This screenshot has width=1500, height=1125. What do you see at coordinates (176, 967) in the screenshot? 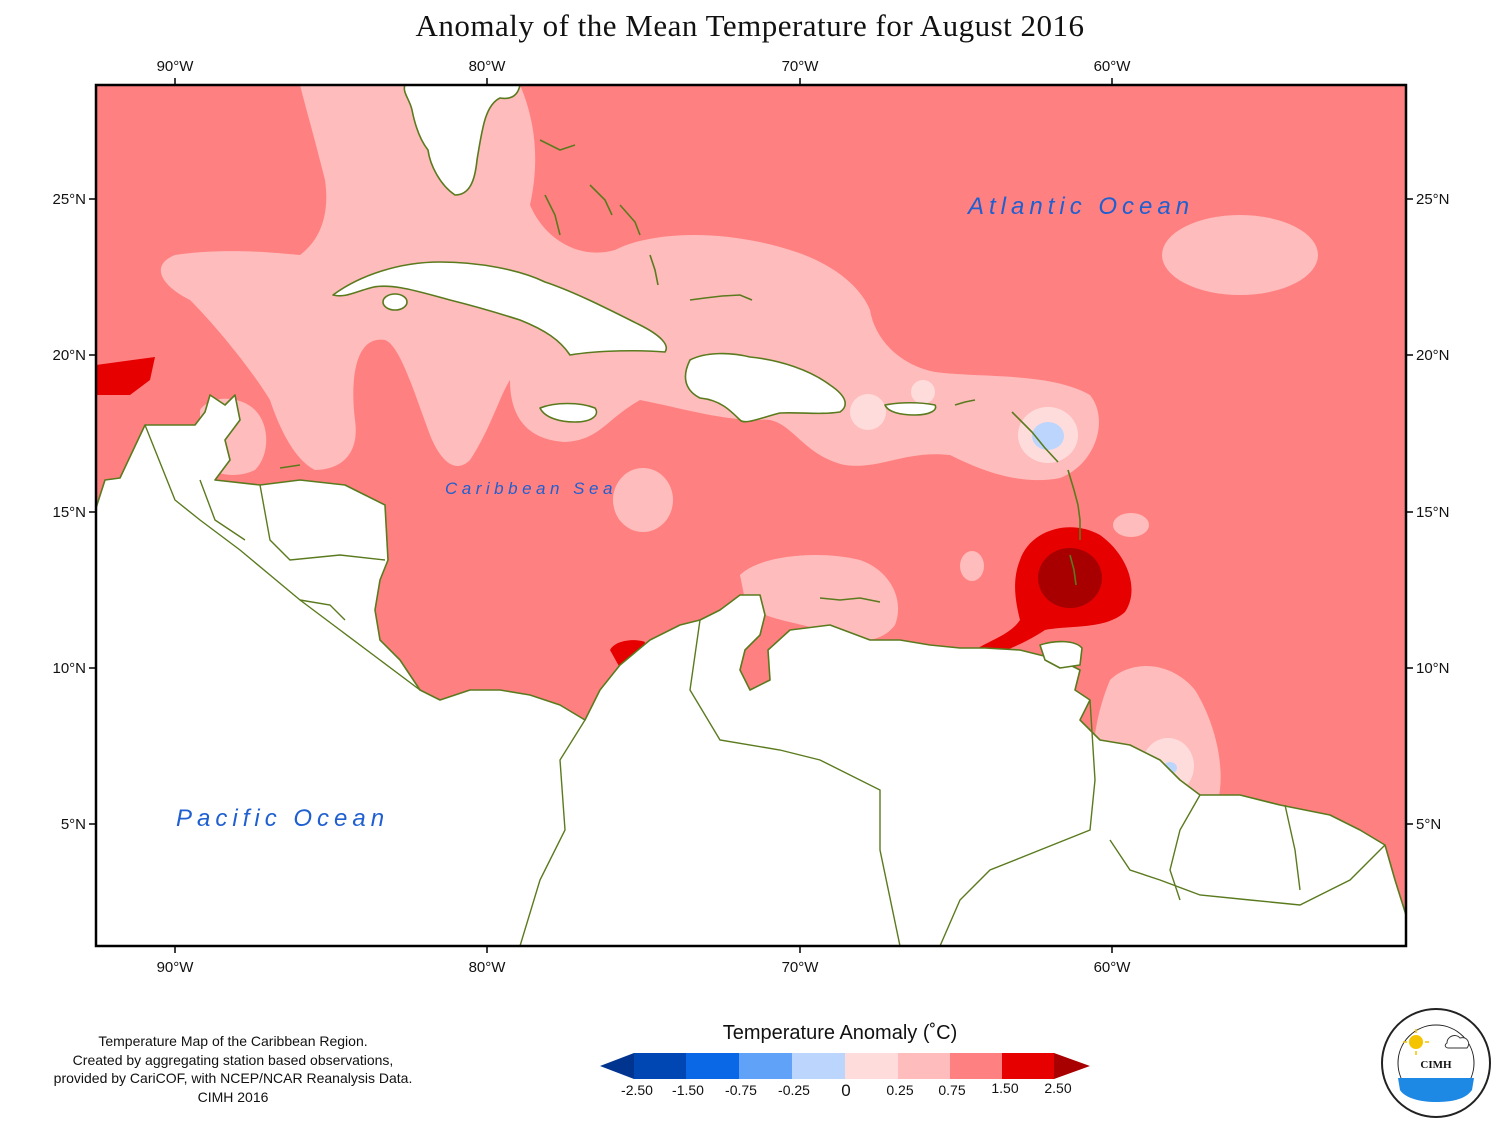
I see `lon-label-bottom: 90°W` at bounding box center [176, 967].